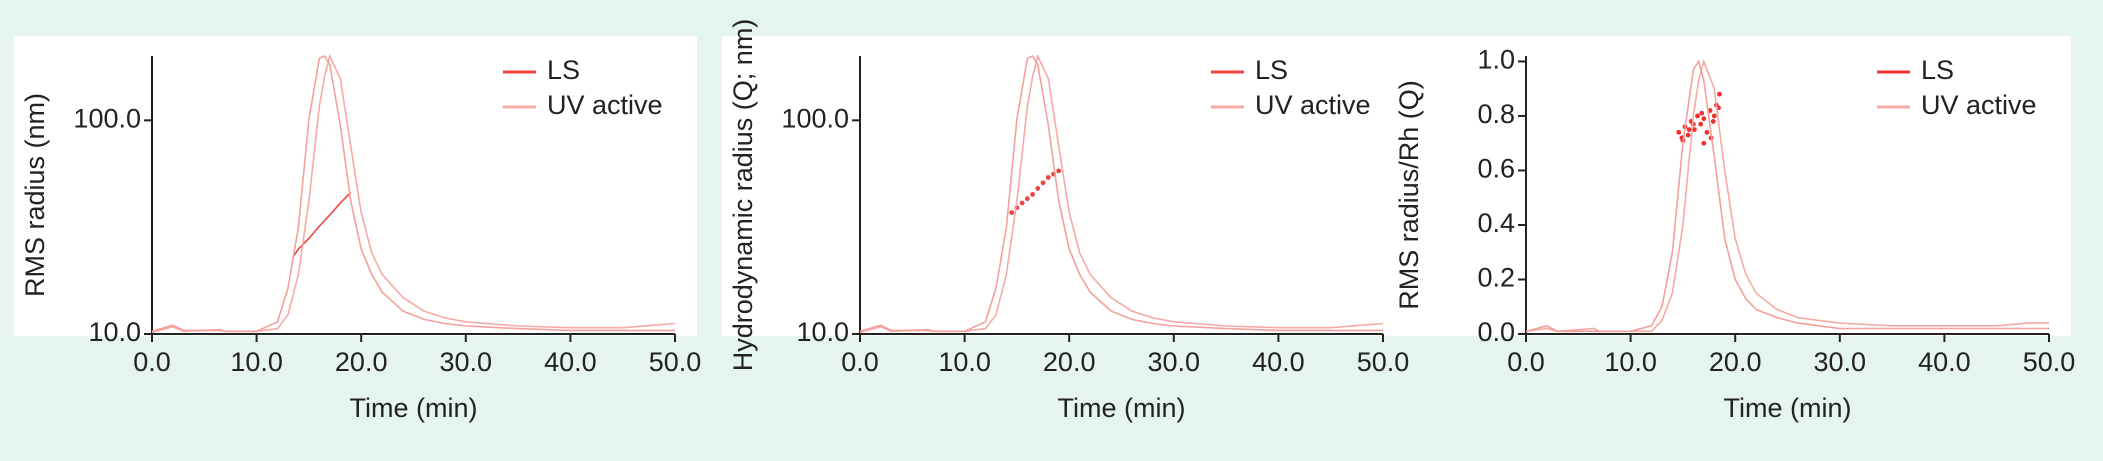 This screenshot has width=2103, height=461. I want to click on y-tick-label: 1.0, so click(1496, 60).